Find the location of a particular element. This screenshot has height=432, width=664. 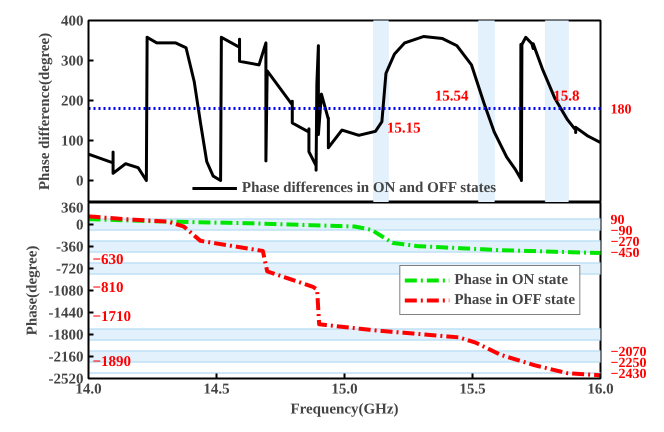

x-tick-label: 16.0 is located at coordinates (600, 390).